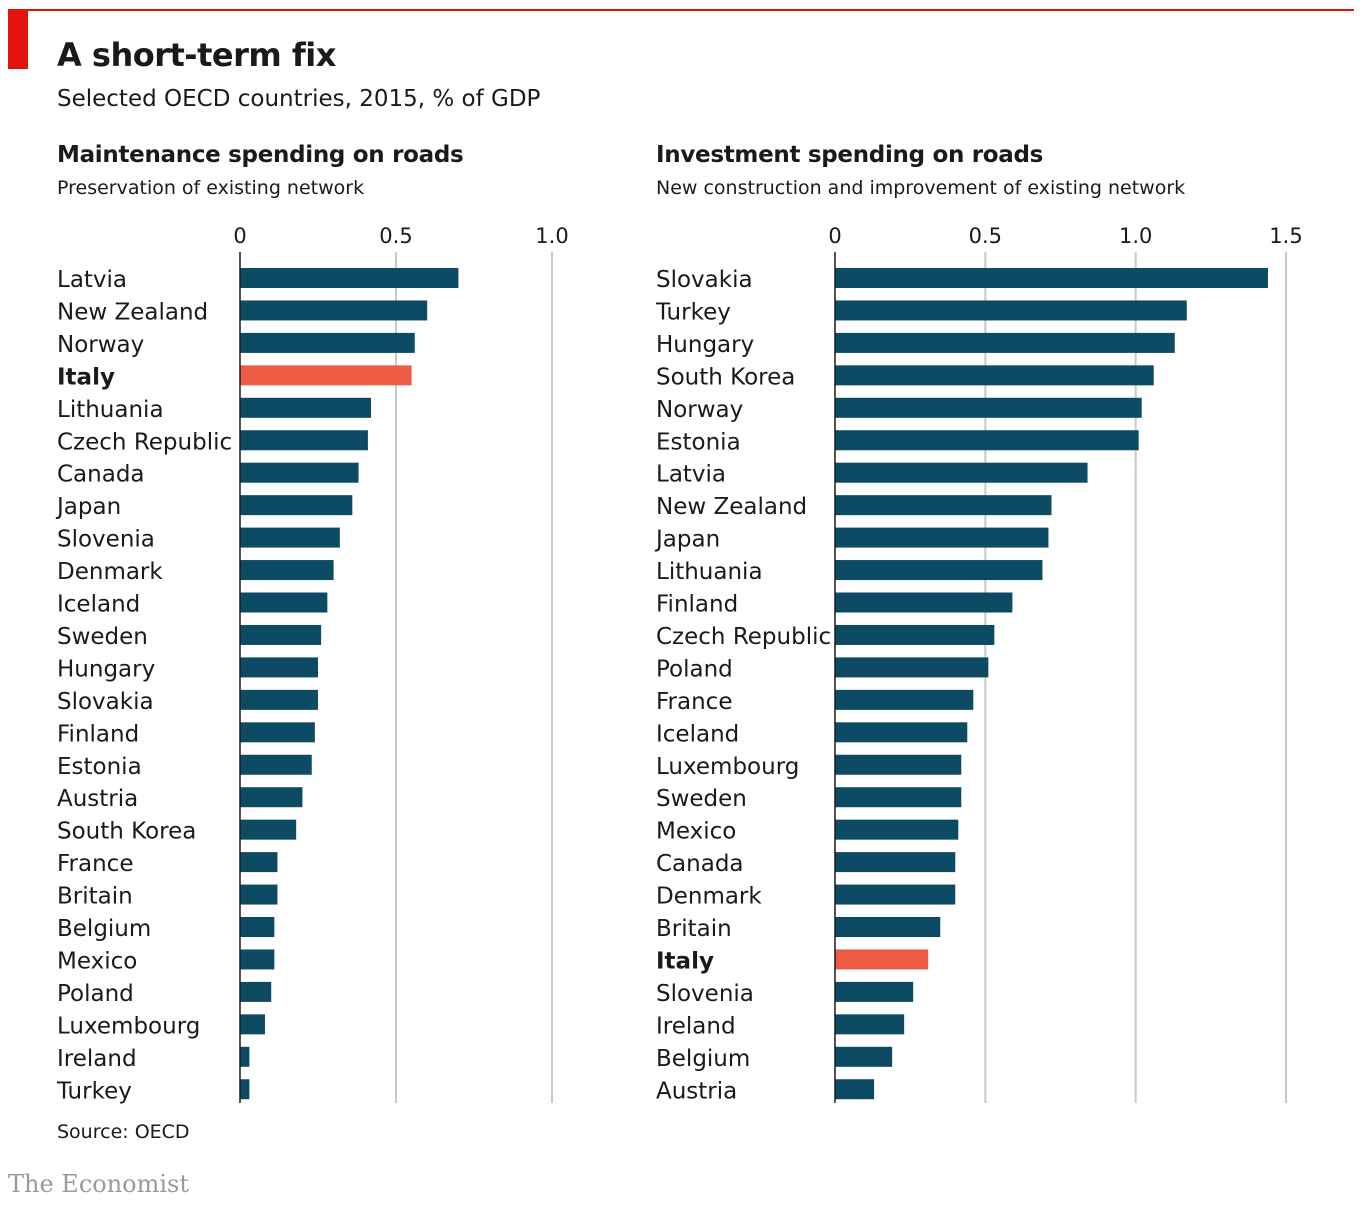  Describe the element at coordinates (106, 540) in the screenshot. I see `maintenance-category-label: Slovenia` at that location.